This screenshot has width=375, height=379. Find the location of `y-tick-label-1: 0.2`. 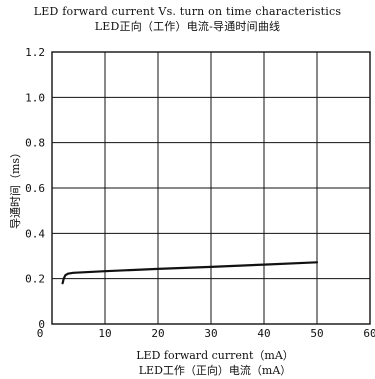

y-tick-label-1: 0.2 is located at coordinates (35, 279).